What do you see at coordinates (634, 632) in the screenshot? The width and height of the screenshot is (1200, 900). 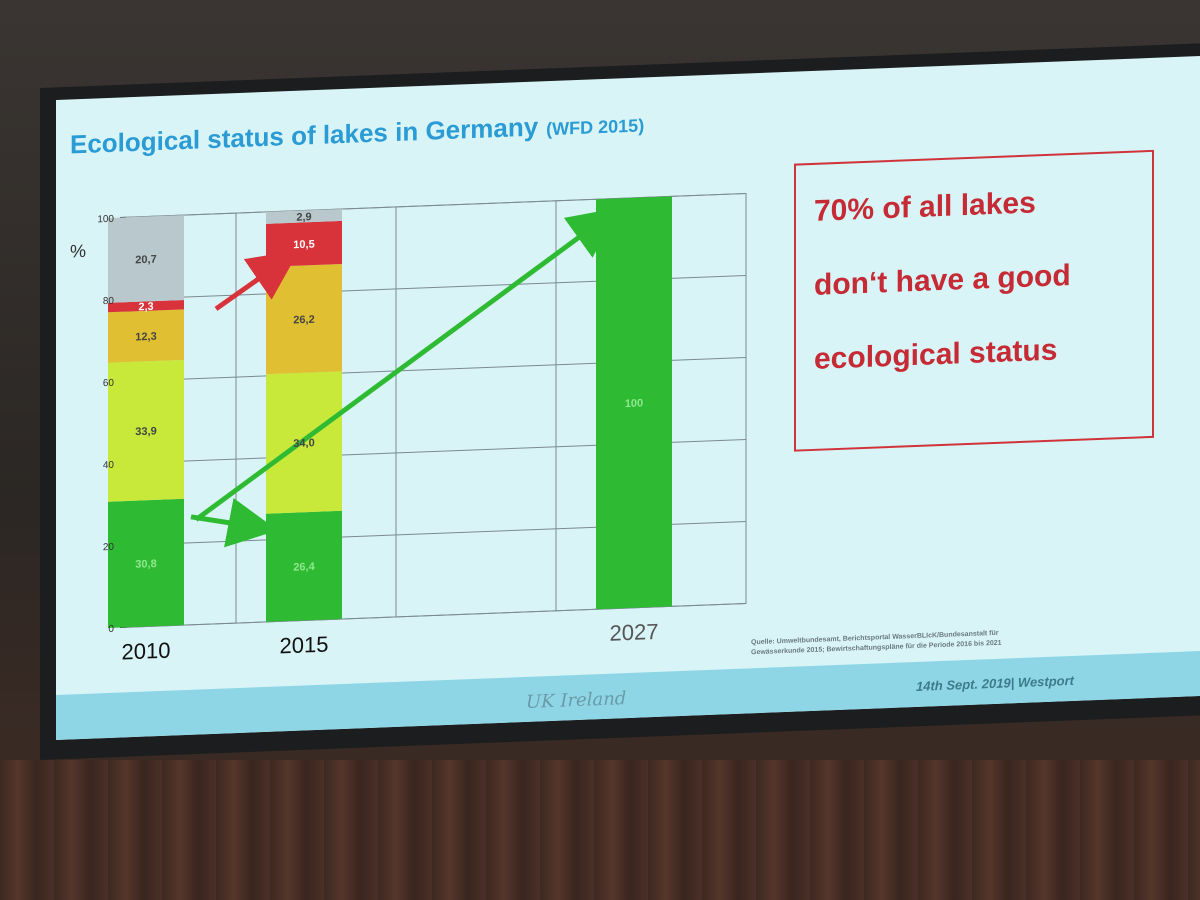 I see `x-category-label: 2027` at bounding box center [634, 632].